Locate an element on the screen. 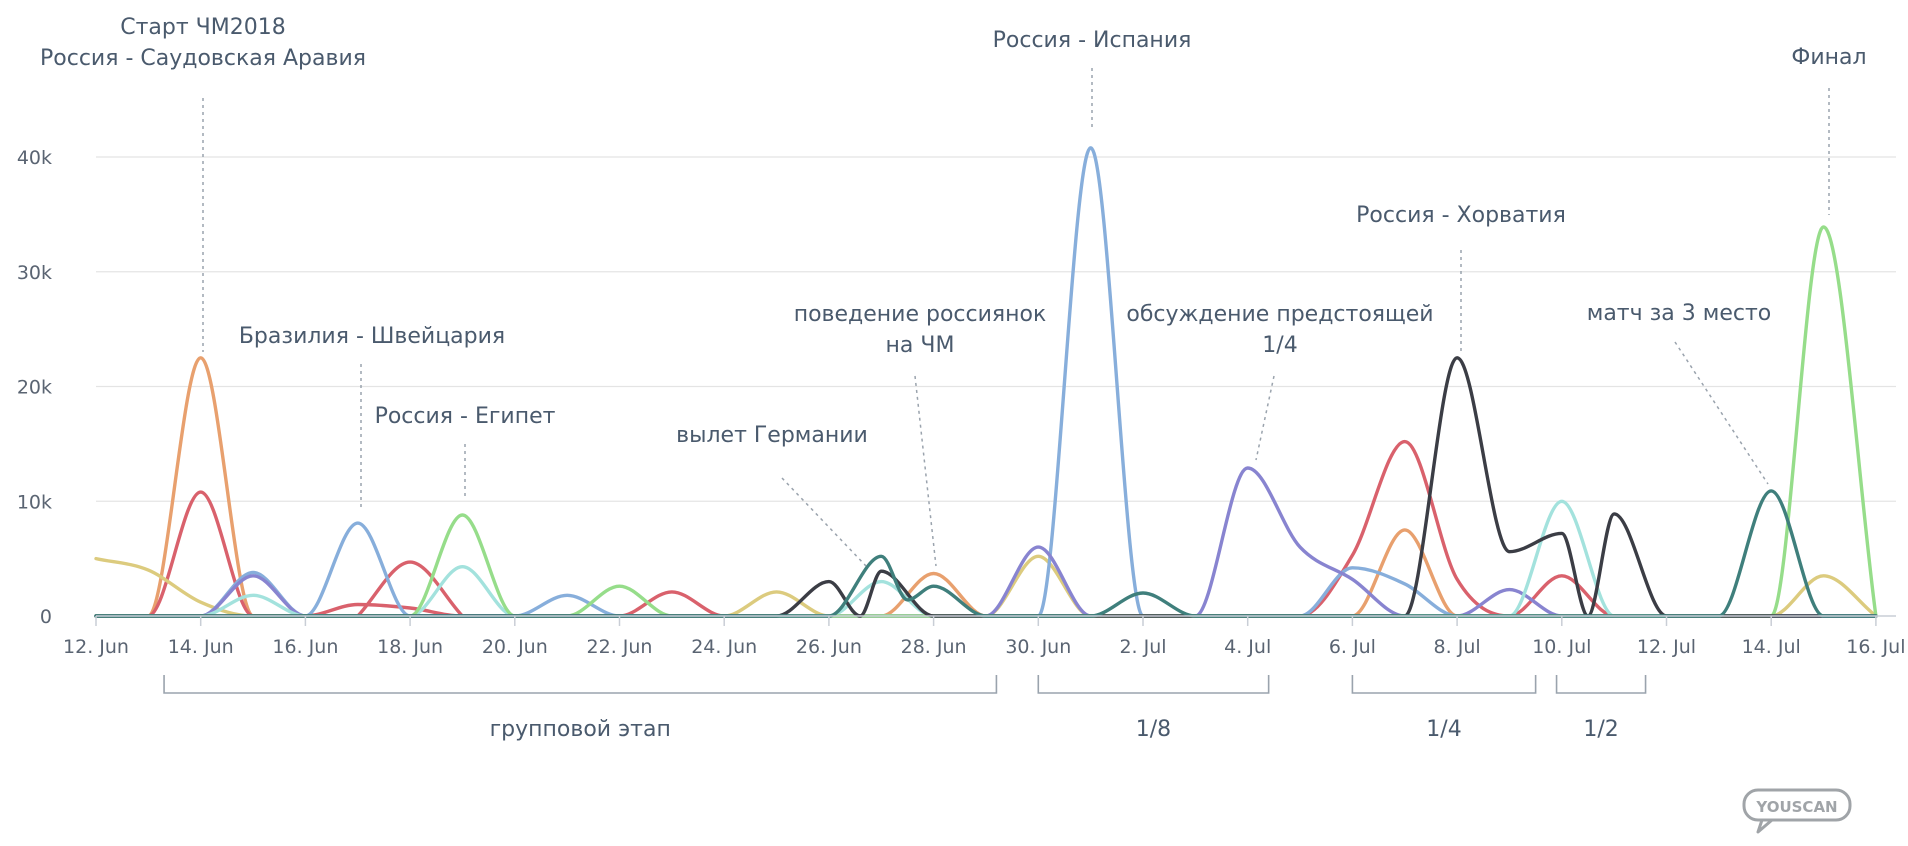  y-tick-label: 10k is located at coordinates (34, 502).